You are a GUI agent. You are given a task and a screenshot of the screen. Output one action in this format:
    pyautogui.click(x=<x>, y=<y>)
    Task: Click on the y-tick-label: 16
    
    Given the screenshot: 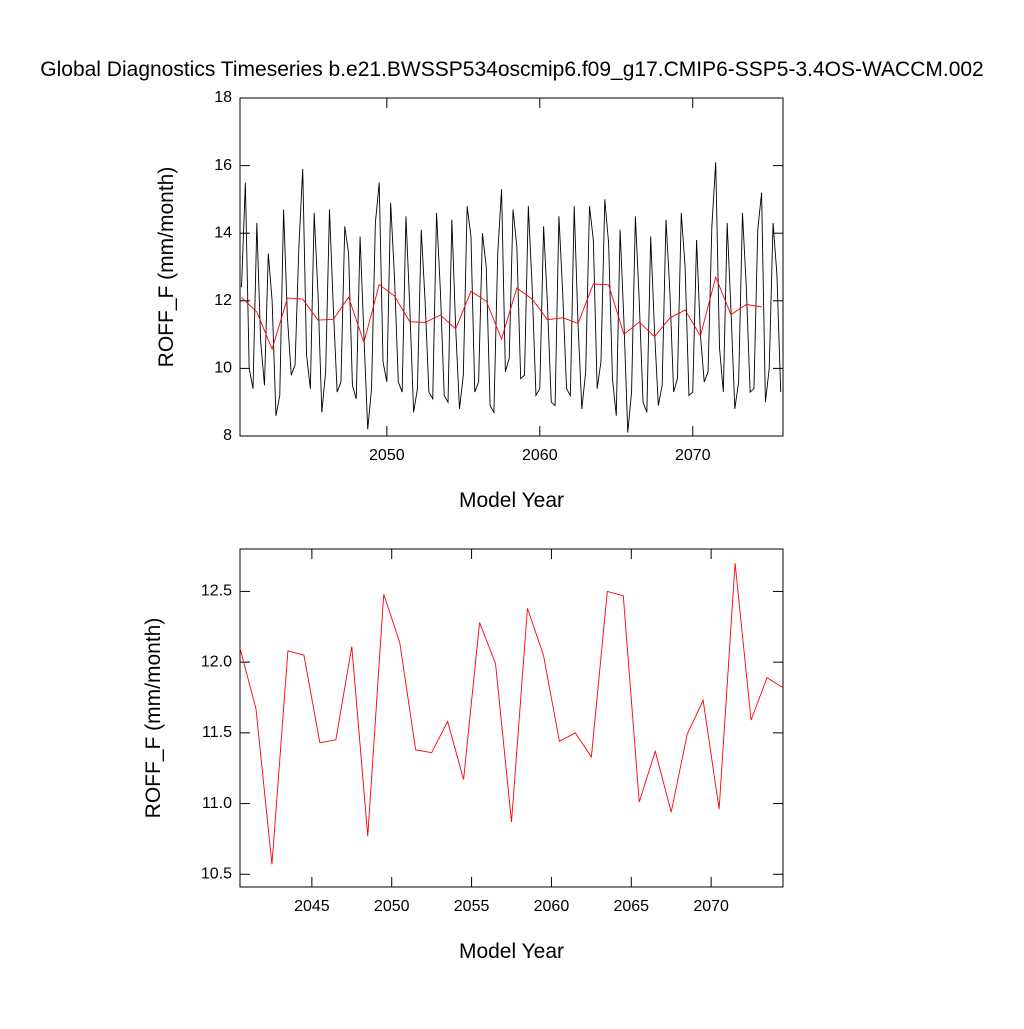 What is the action you would take?
    pyautogui.click(x=223, y=165)
    